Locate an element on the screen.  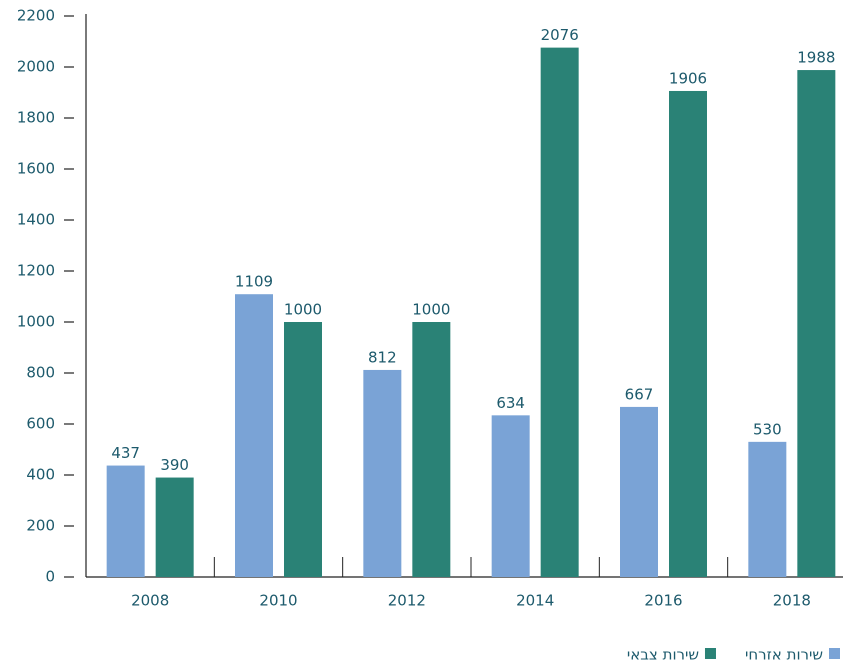
data-label: 530 is located at coordinates (767, 429).